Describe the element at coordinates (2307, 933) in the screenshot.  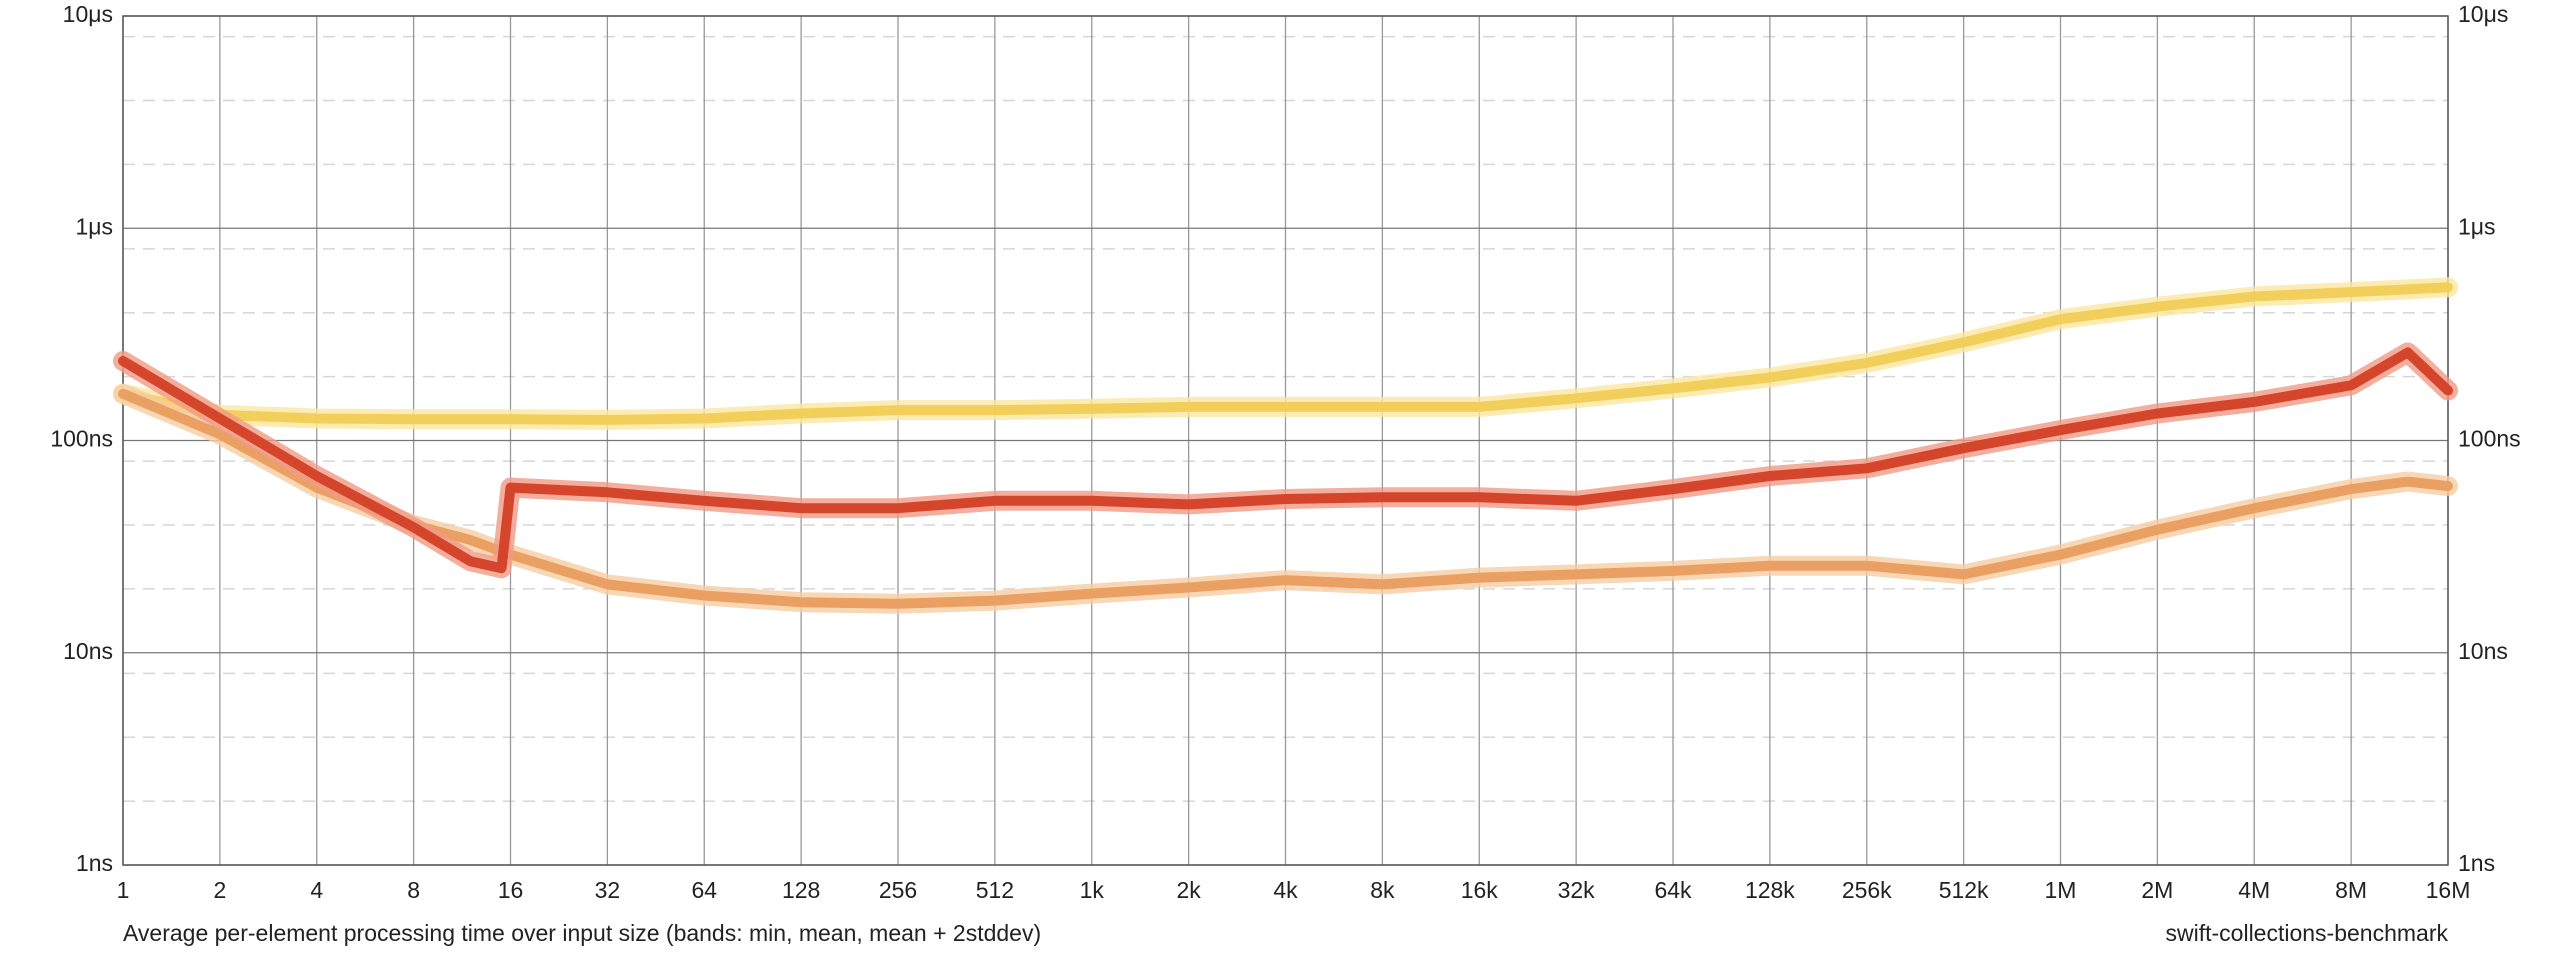
I see `credit: swift-collections-benchmark` at that location.